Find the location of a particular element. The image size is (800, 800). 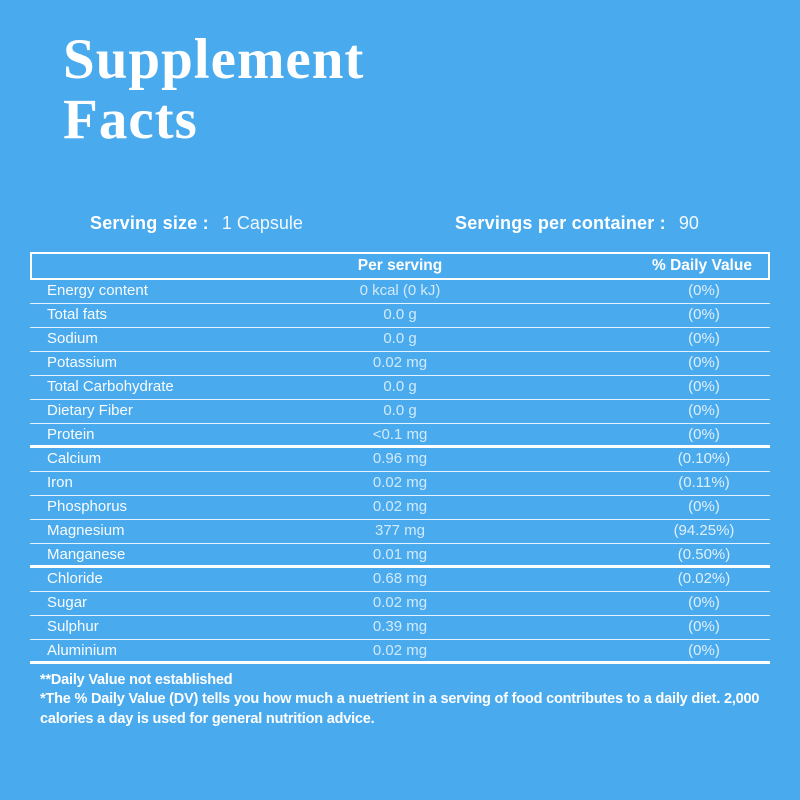

nutrient-name: Total fats is located at coordinates (77, 314).